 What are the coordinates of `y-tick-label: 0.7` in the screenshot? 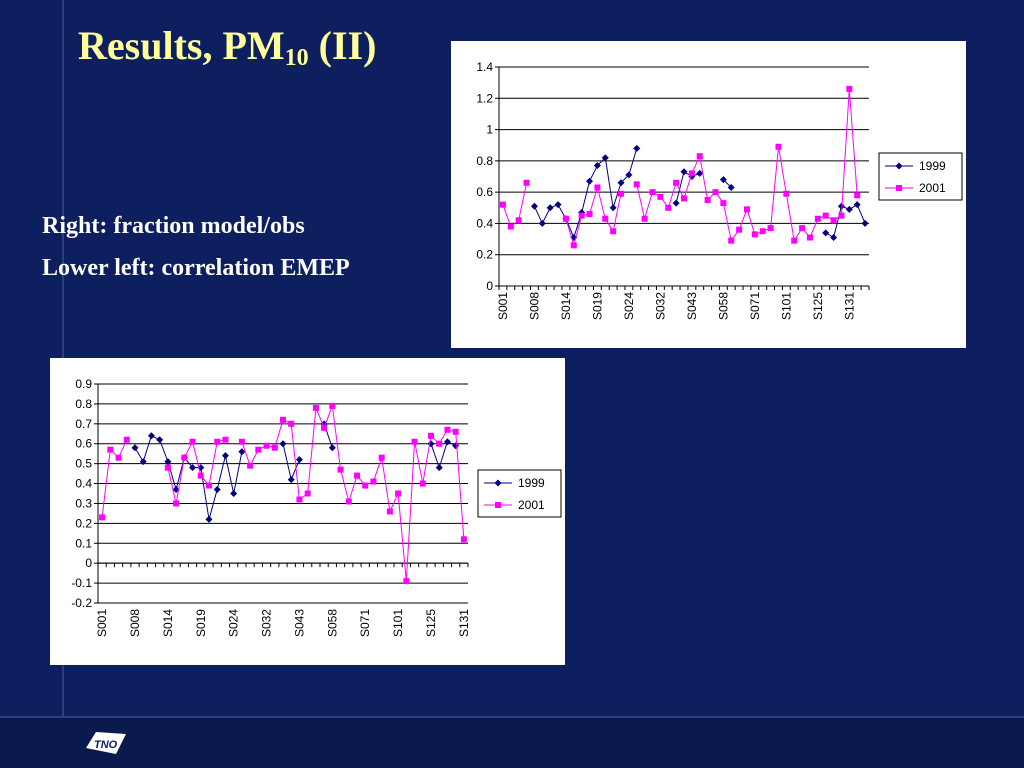 It's located at (83, 424).